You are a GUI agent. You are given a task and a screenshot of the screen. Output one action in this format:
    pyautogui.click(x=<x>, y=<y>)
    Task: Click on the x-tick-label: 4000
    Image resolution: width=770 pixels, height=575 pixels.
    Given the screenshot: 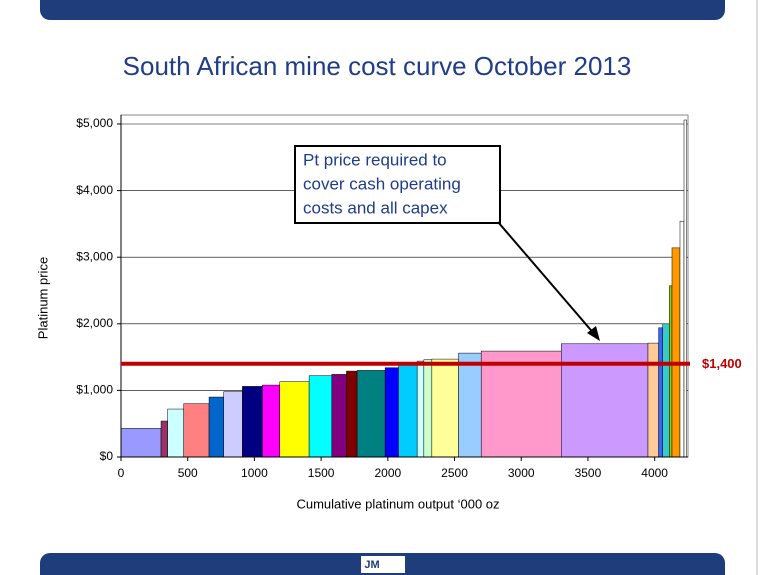 What is the action you would take?
    pyautogui.click(x=654, y=473)
    